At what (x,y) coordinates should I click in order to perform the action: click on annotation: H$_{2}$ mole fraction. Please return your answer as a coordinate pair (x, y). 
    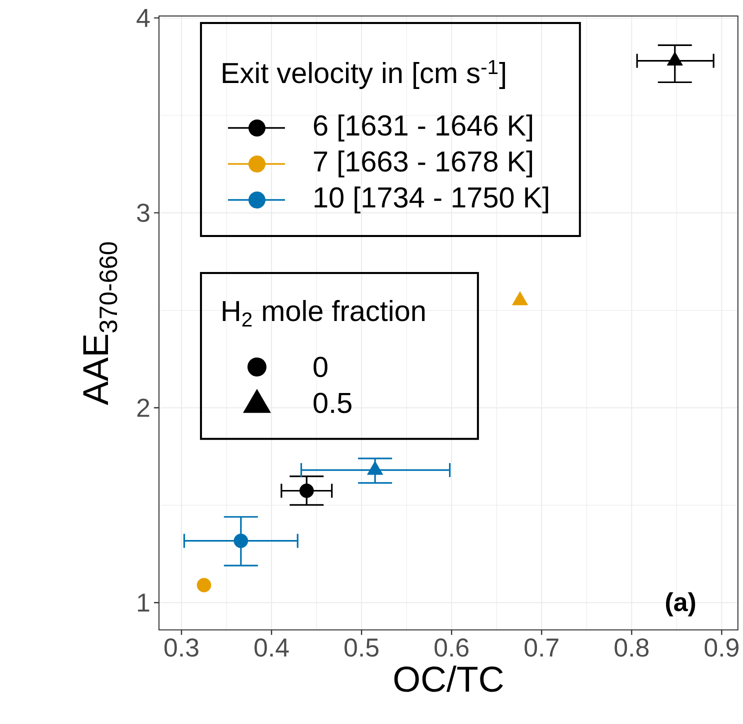
    Looking at the image, I should click on (323, 313).